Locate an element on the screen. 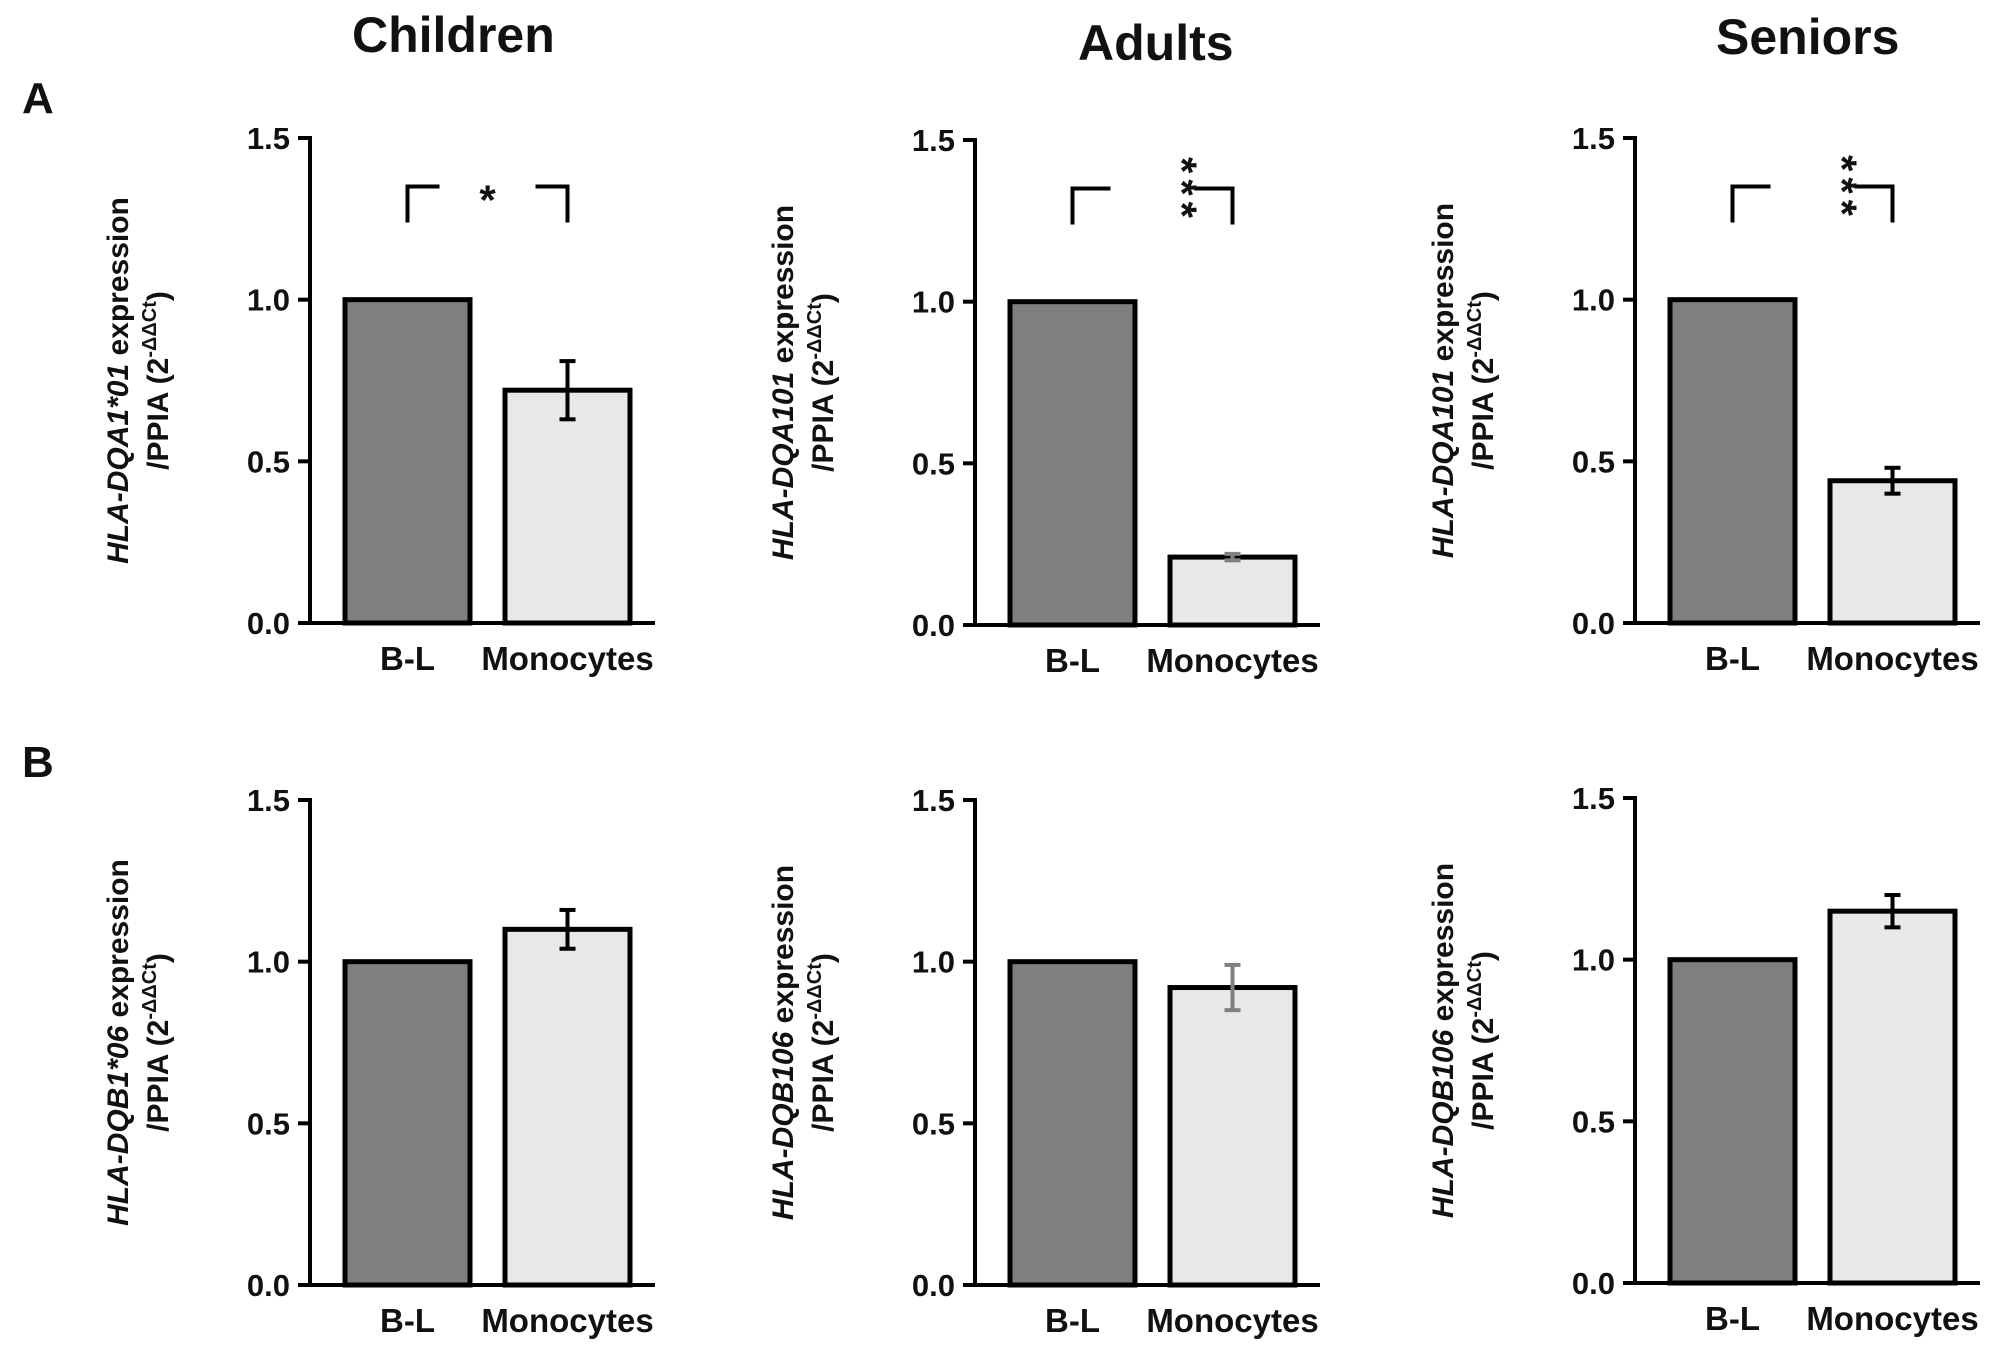 This screenshot has width=2004, height=1366. column-title-seniors: Seniors is located at coordinates (1808, 37).